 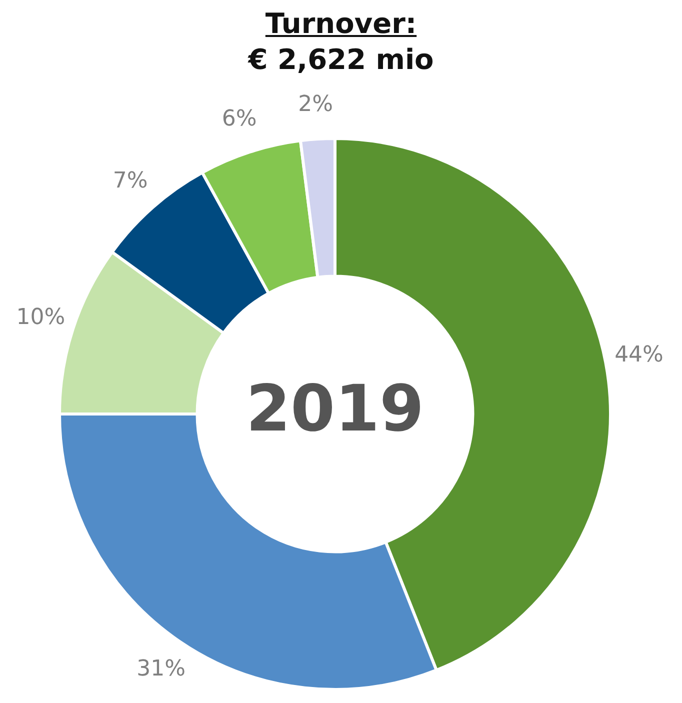 What do you see at coordinates (130, 181) in the screenshot?
I see `data-label: 7%` at bounding box center [130, 181].